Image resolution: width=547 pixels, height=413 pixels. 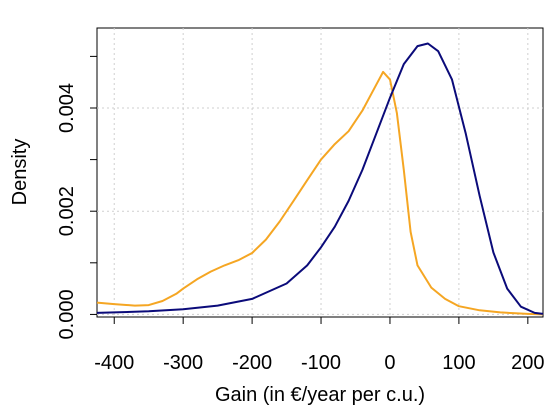 What do you see at coordinates (67, 211) in the screenshot?
I see `y-tick-label-1: 0.002` at bounding box center [67, 211].